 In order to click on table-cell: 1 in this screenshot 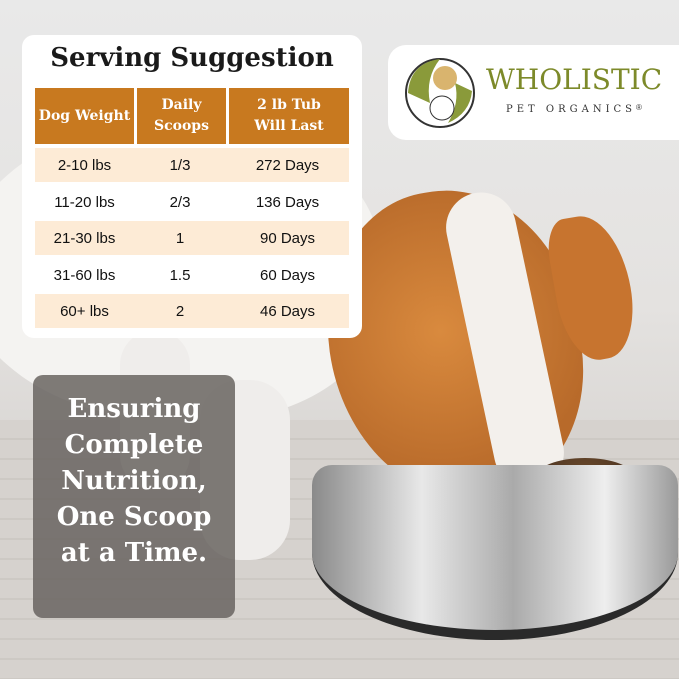, I will do `click(180, 238)`.